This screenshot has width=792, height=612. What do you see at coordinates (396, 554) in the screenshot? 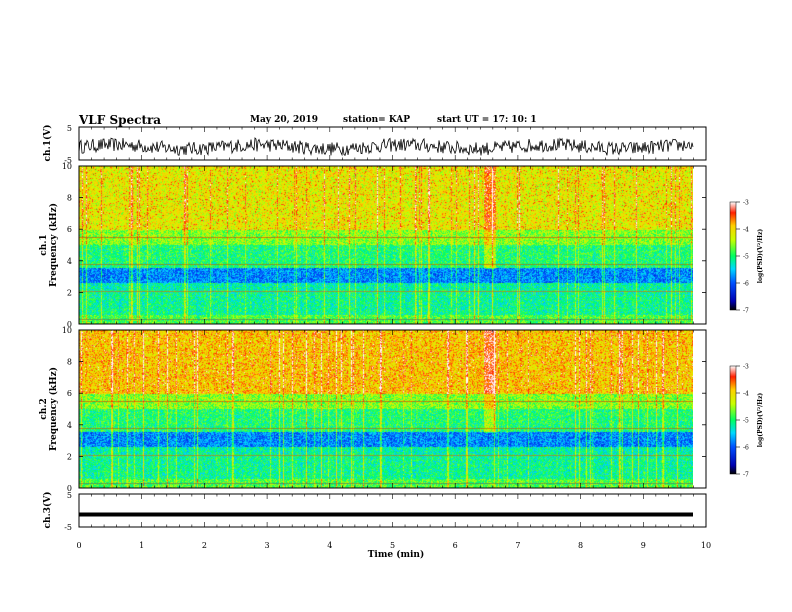
I see `time-axis-label: Time (min)` at bounding box center [396, 554].